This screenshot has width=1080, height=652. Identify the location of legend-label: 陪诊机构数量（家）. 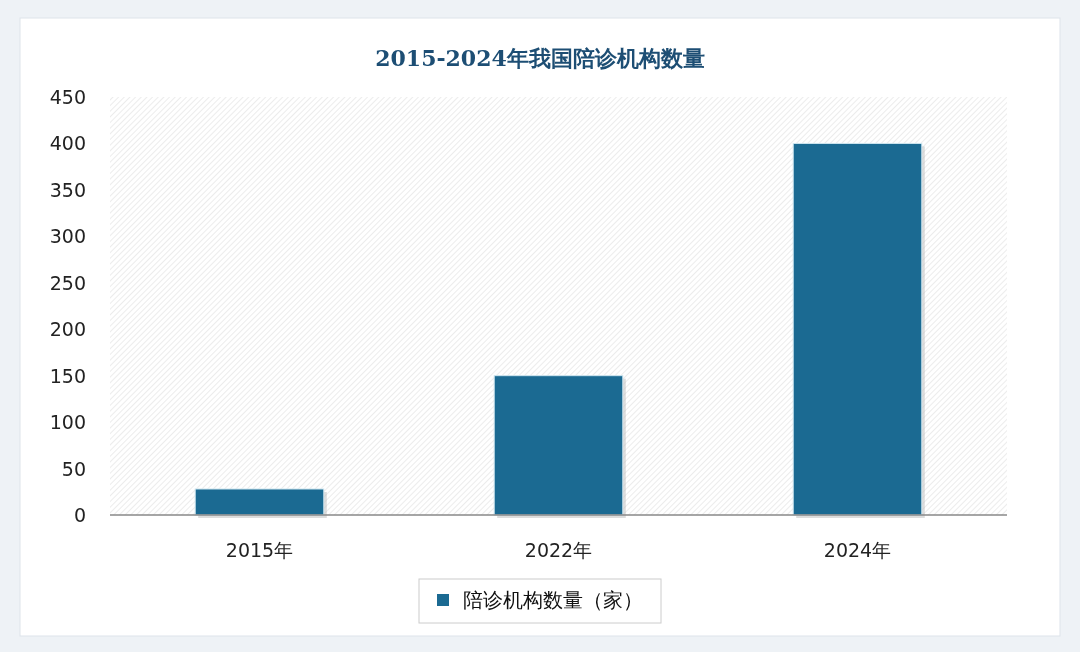
(553, 600).